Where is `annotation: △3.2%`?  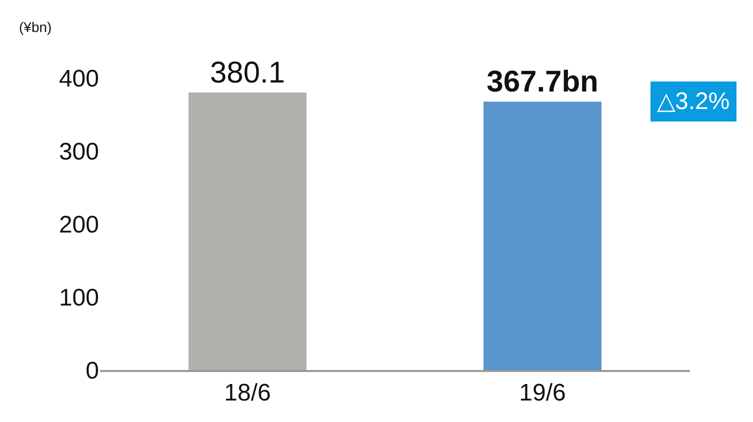
annotation: △3.2% is located at coordinates (693, 101).